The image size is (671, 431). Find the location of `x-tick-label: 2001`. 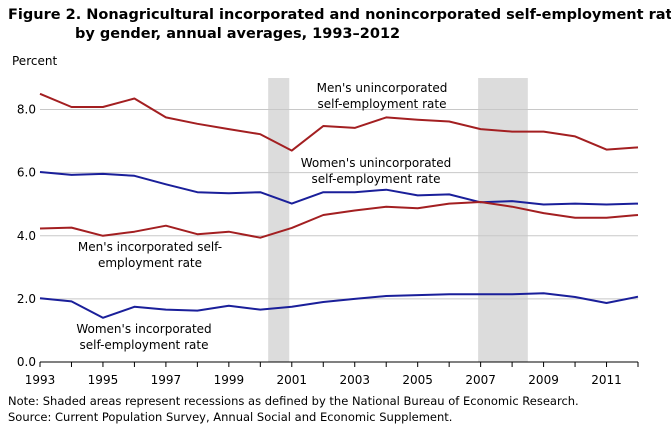

x-tick-label: 2001 is located at coordinates (292, 380).